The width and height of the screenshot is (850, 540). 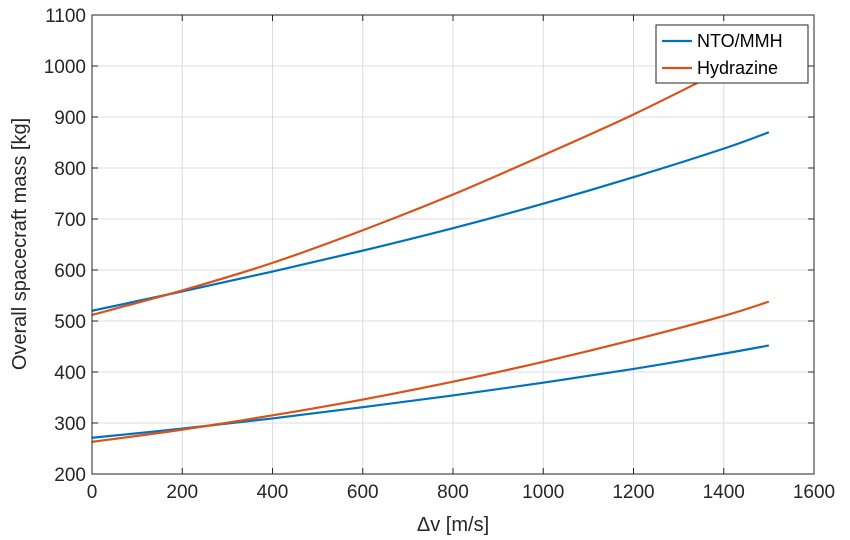 What do you see at coordinates (182, 492) in the screenshot?
I see `x-tick-label: 200` at bounding box center [182, 492].